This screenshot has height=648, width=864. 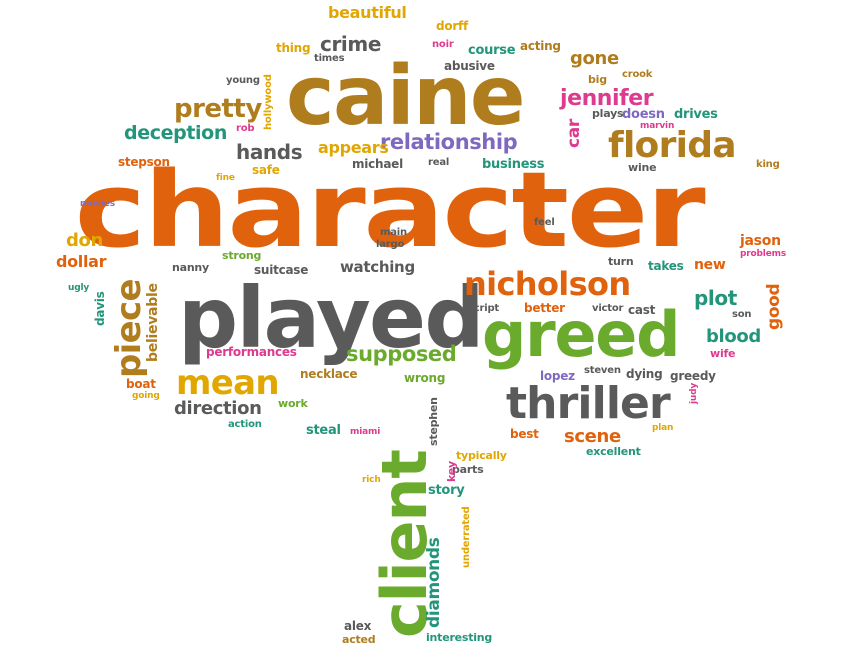 I want to click on word-action: action, so click(x=245, y=424).